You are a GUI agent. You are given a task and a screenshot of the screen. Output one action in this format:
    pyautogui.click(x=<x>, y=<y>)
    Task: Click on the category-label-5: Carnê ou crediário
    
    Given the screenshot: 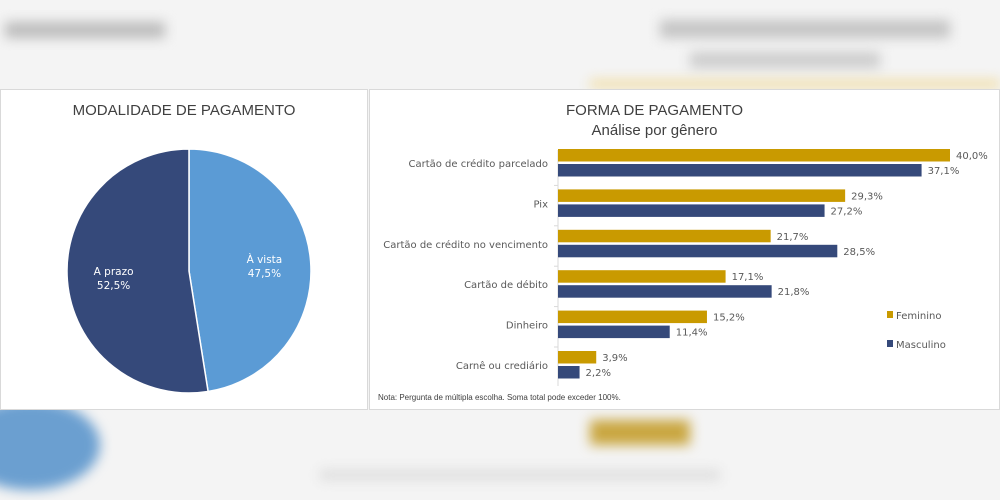 What is the action you would take?
    pyautogui.click(x=502, y=366)
    